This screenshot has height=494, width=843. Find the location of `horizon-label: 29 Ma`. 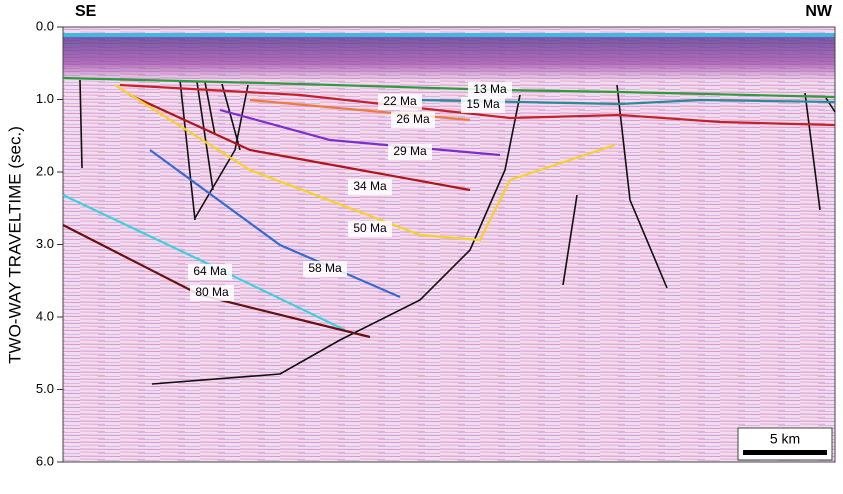

horizon-label: 29 Ma is located at coordinates (410, 151).